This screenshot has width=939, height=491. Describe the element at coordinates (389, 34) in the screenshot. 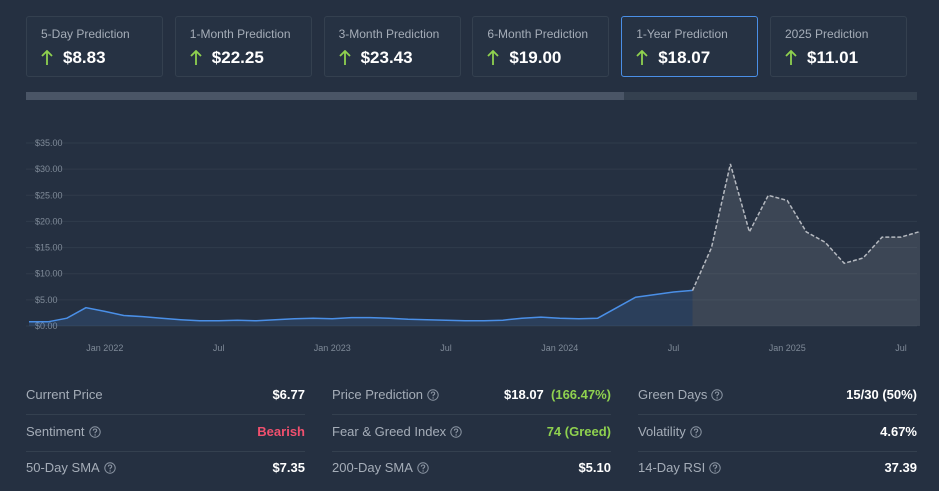

I see `card-label: 3-Month Prediction` at that location.